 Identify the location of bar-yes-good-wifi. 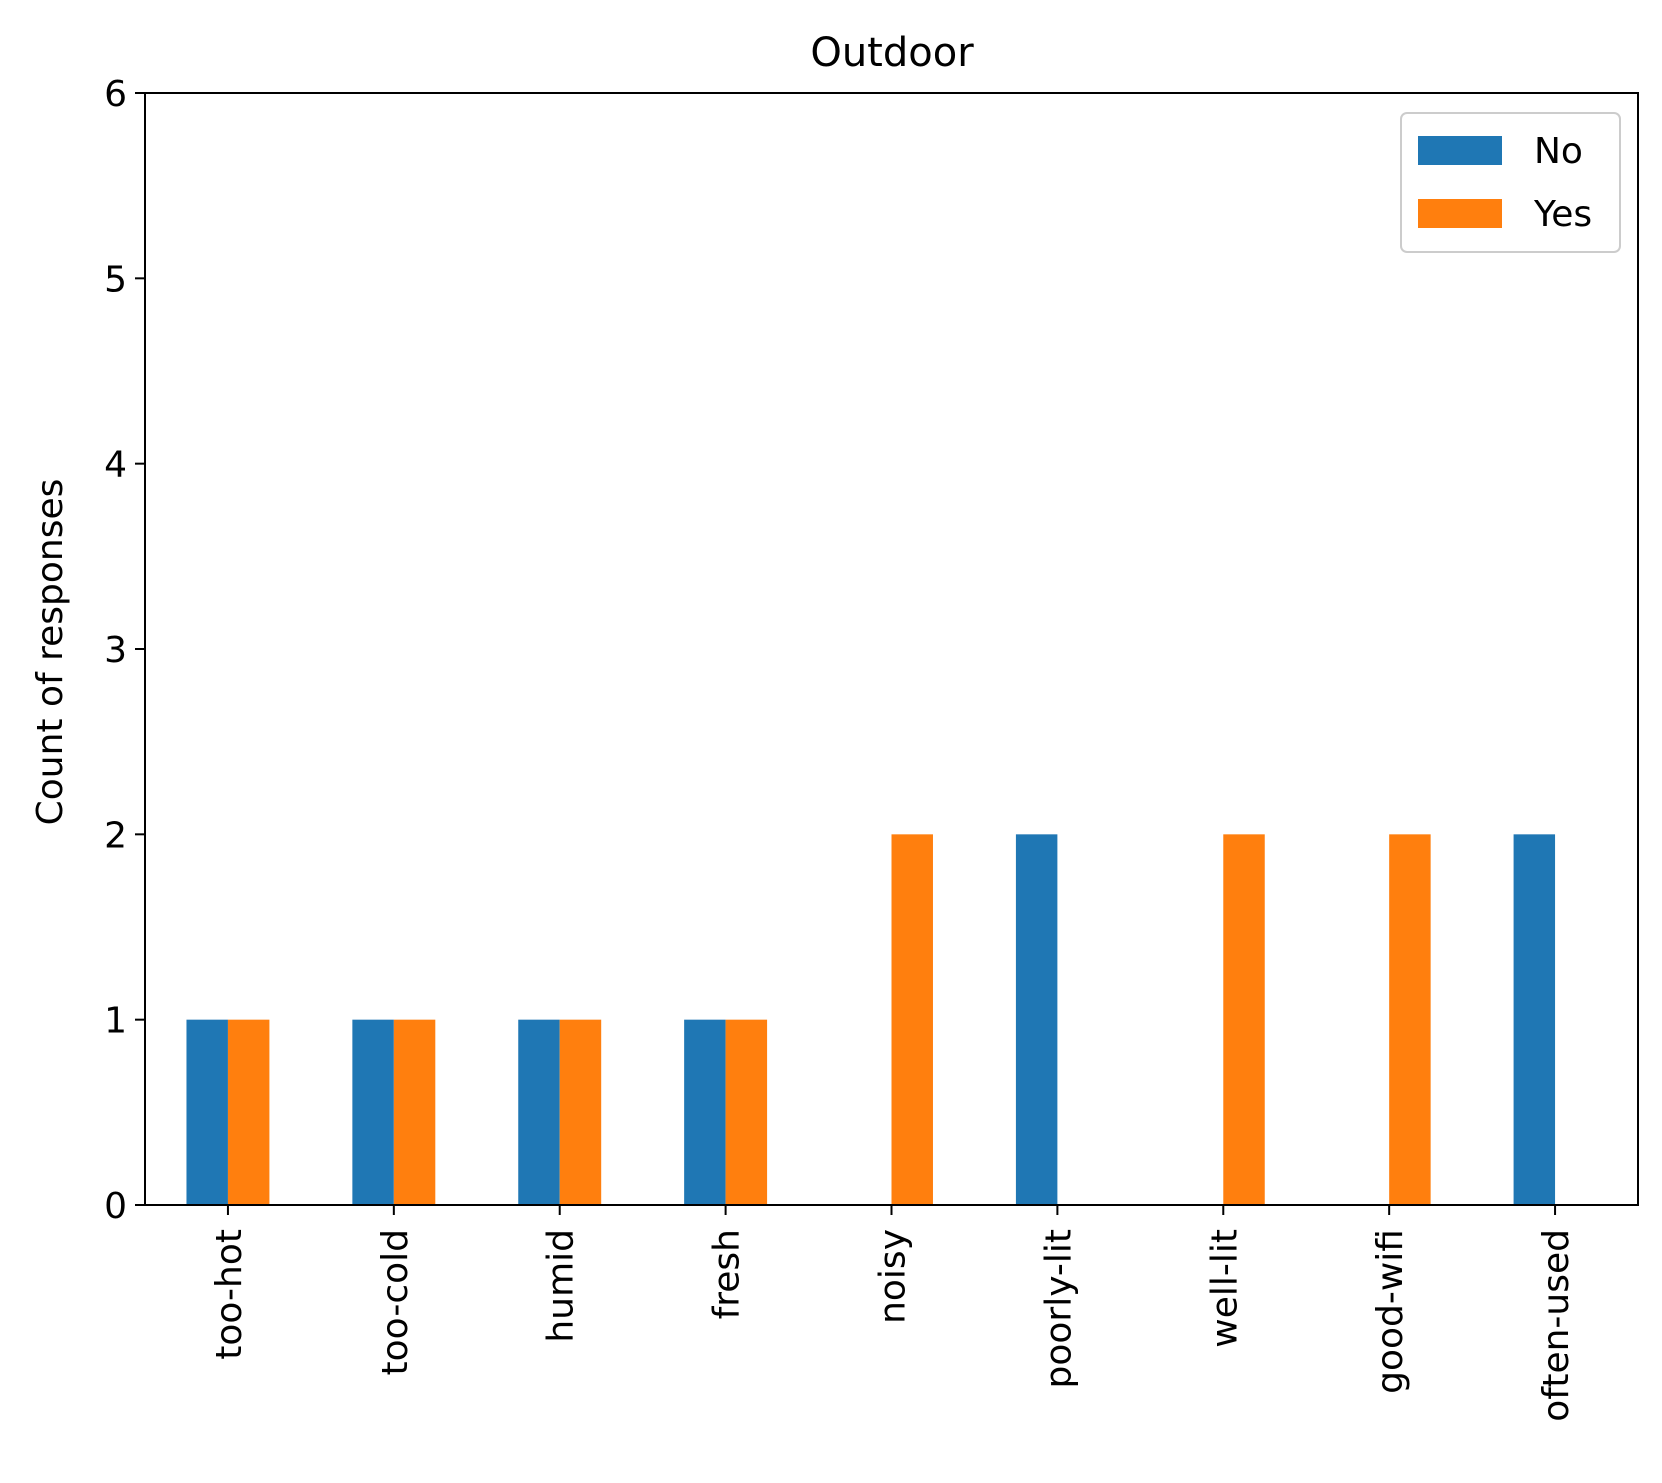
(1410, 1019).